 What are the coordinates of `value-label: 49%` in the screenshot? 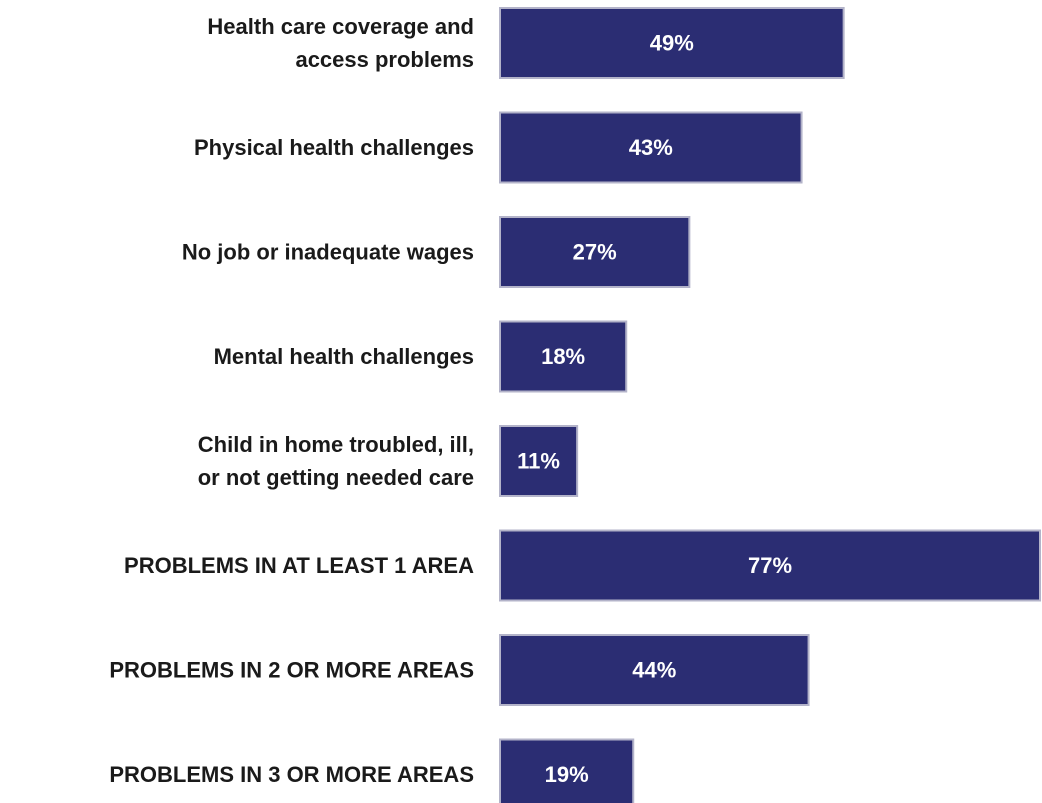 It's located at (672, 43).